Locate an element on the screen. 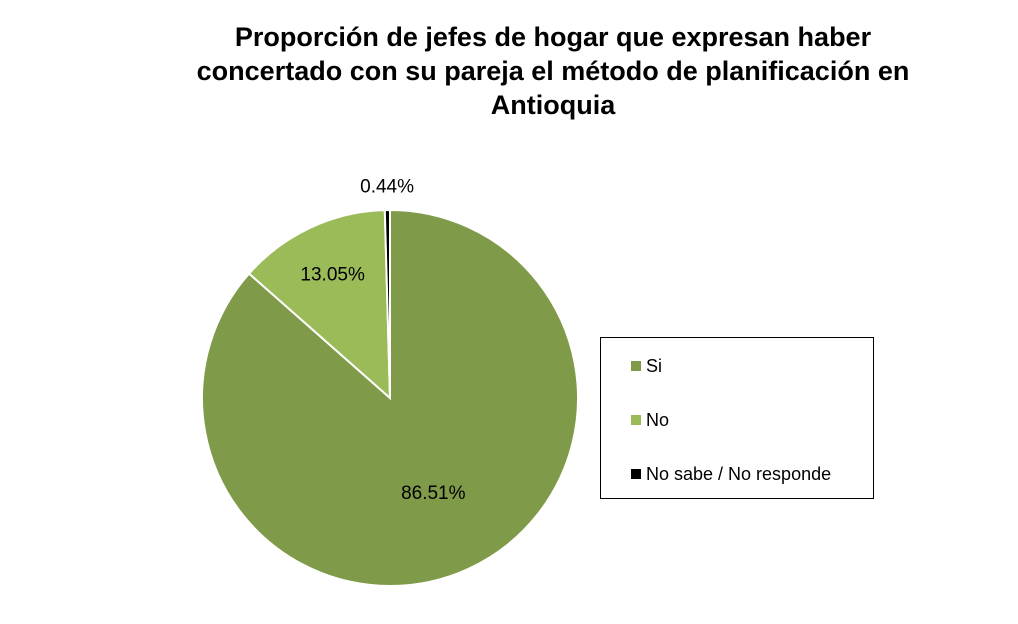  legend-item-si: Si is located at coordinates (646, 366).